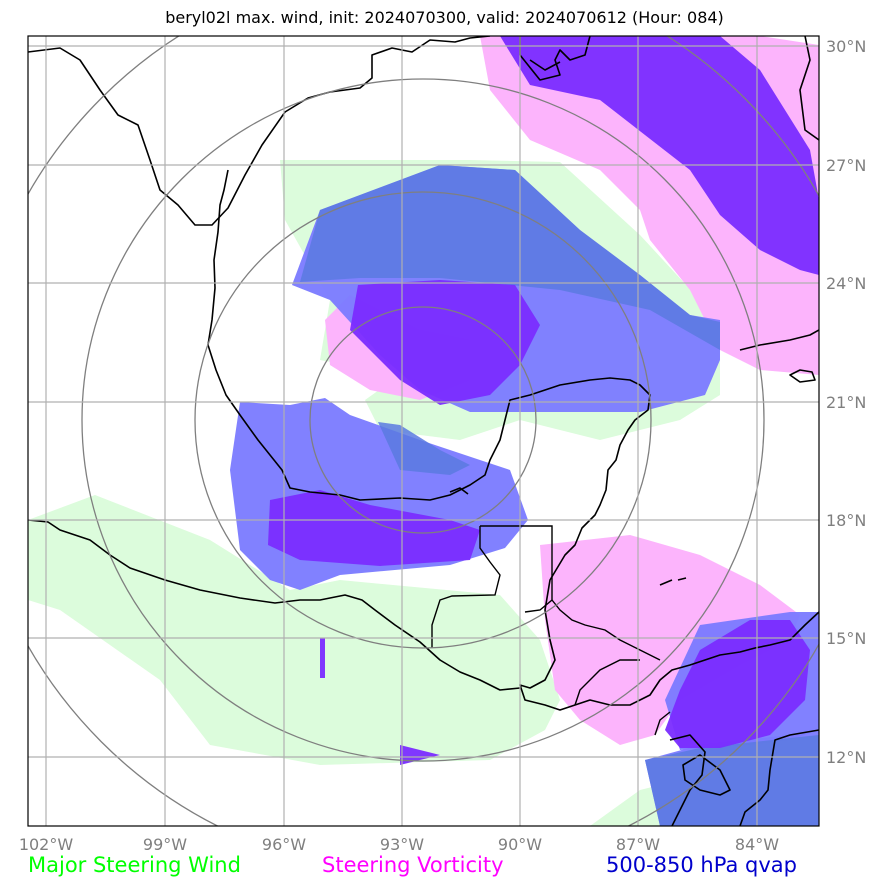  What do you see at coordinates (551, 630) in the screenshot?
I see `country-borders` at bounding box center [551, 630].